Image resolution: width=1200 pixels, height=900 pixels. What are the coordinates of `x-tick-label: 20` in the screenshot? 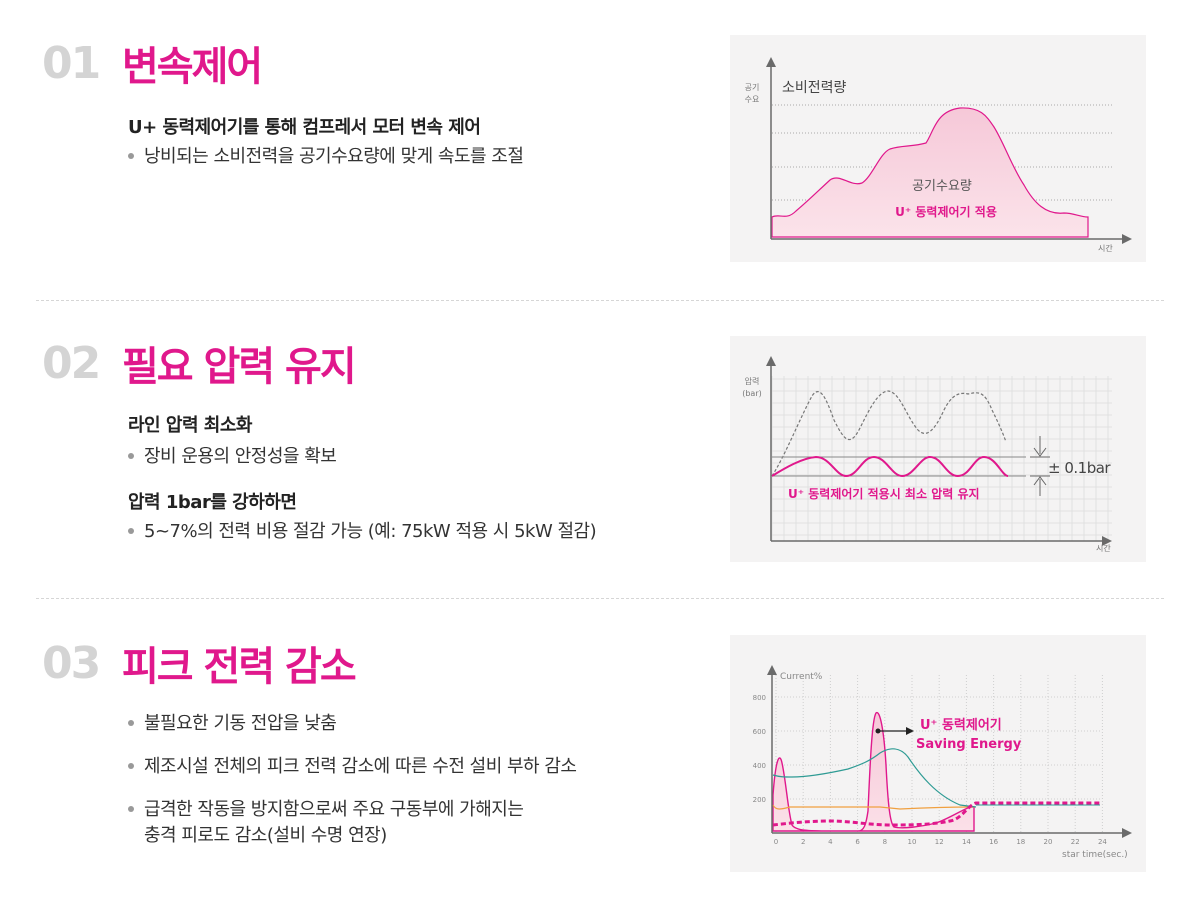 It's located at (1048, 842).